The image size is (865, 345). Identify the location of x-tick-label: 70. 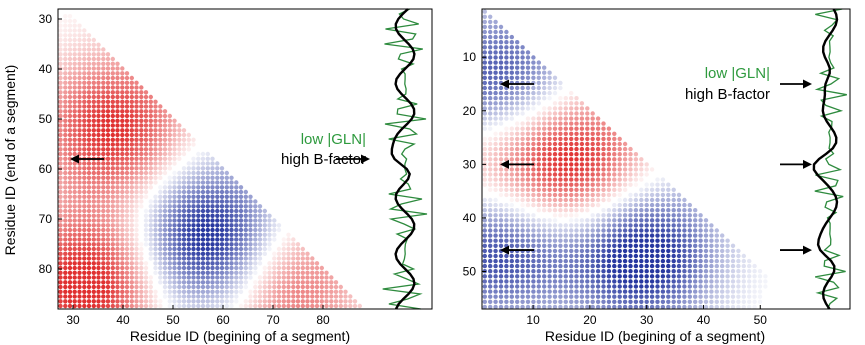
(273, 320).